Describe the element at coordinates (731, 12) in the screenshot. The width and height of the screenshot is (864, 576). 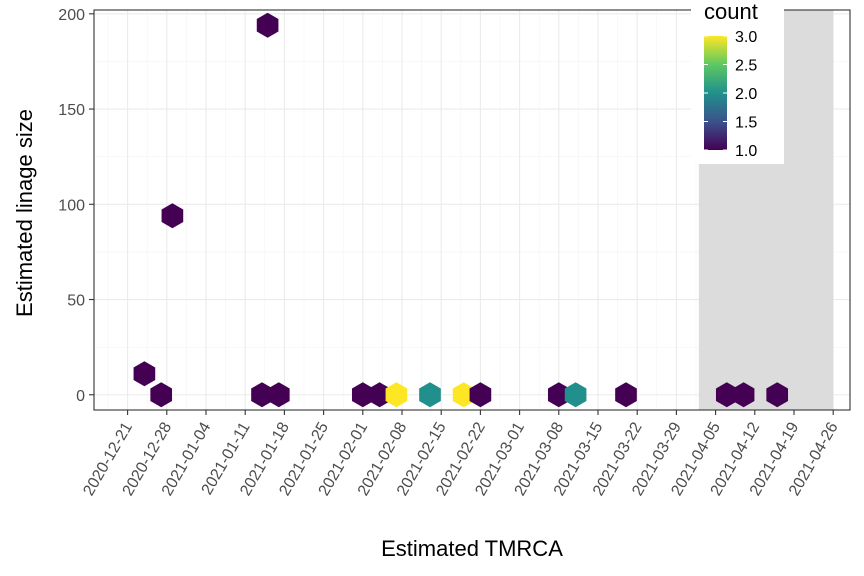
I see `legend-title: count` at that location.